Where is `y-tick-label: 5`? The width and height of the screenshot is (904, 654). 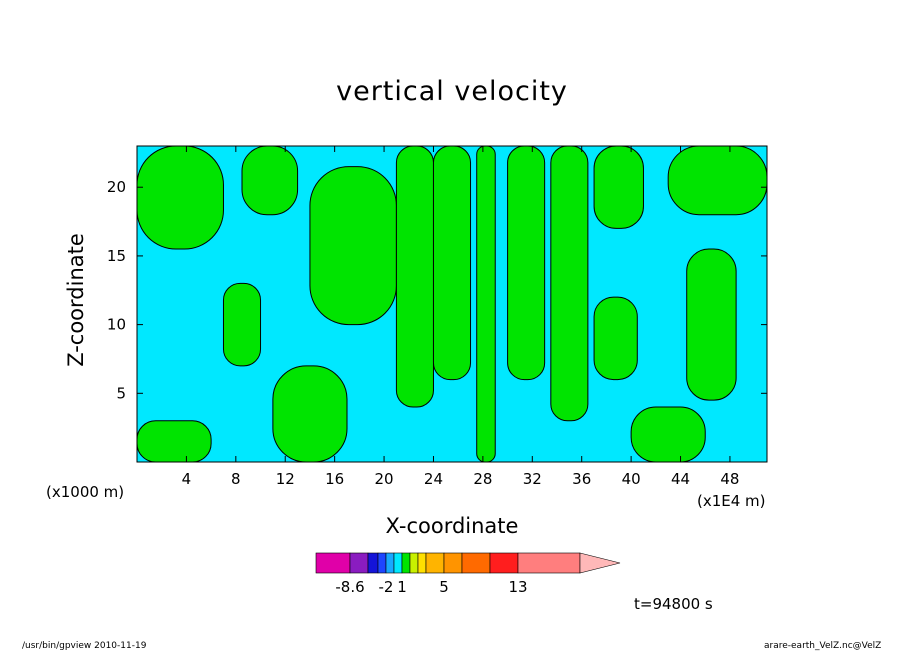
y-tick-label: 5 is located at coordinates (121, 393).